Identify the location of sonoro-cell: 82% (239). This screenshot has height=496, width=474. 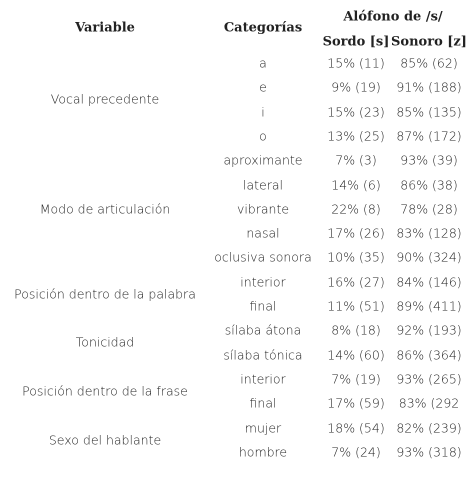
(429, 427).